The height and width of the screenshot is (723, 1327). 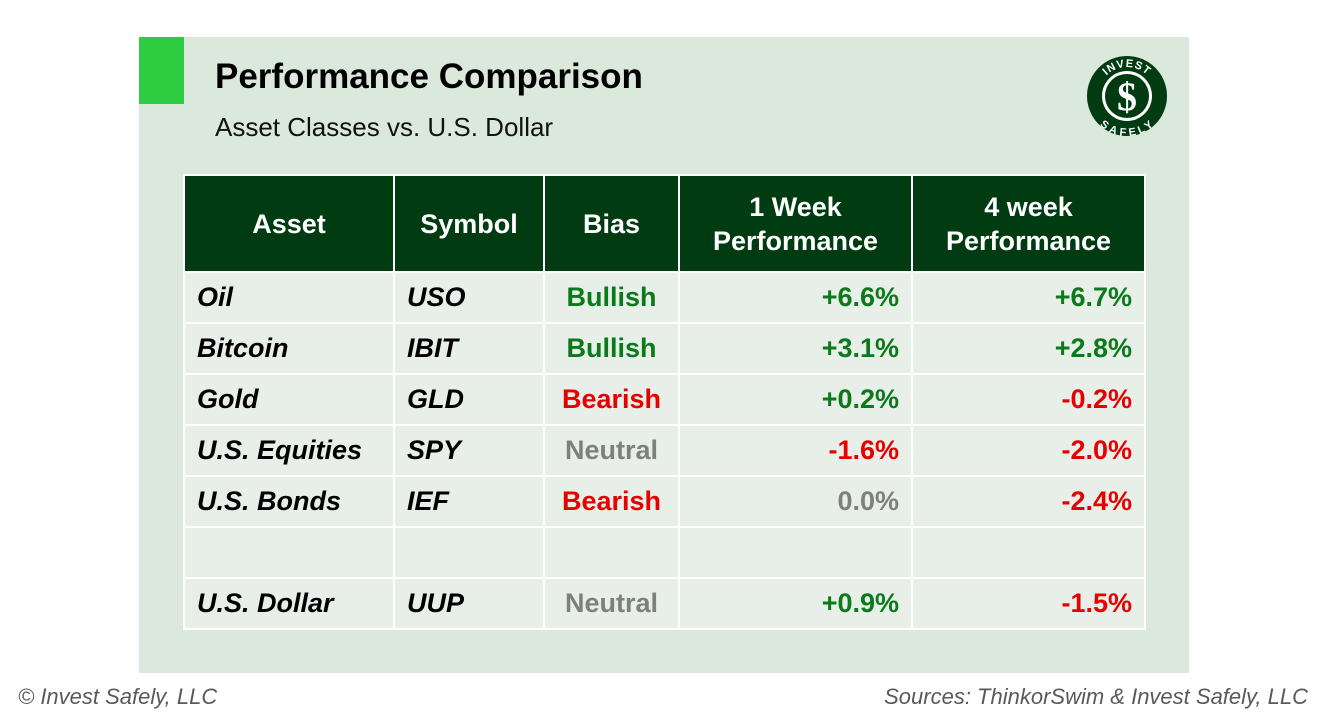 What do you see at coordinates (289, 297) in the screenshot?
I see `asset-cell: Oil` at bounding box center [289, 297].